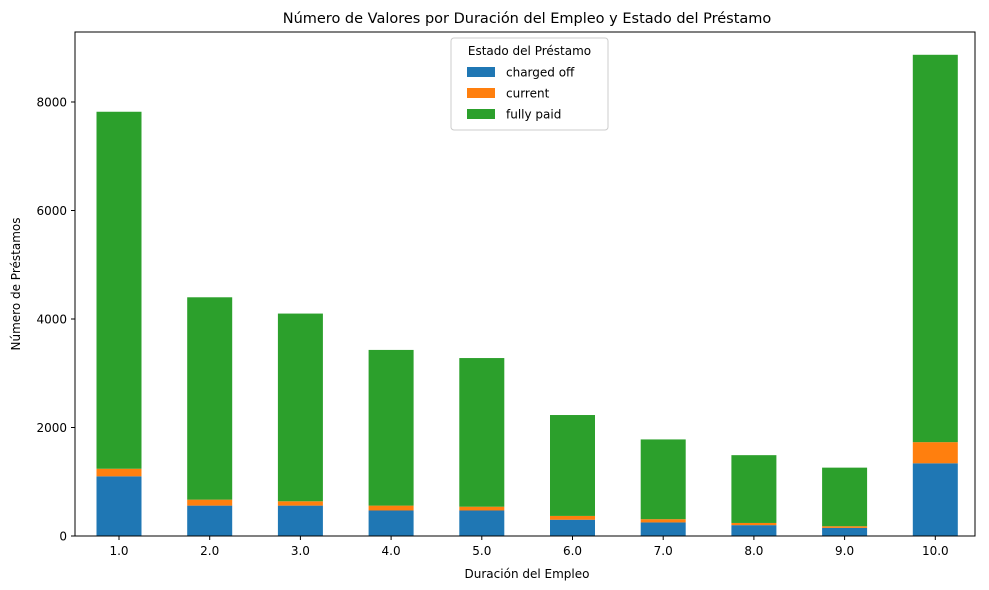 This screenshot has height=590, width=989. What do you see at coordinates (391, 508) in the screenshot?
I see `bar-current-4.0` at bounding box center [391, 508].